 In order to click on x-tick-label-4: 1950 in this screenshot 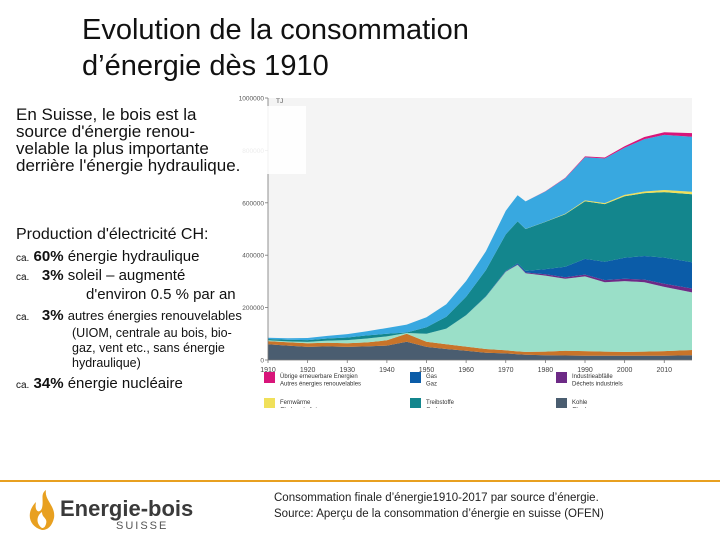, I will do `click(427, 370)`.